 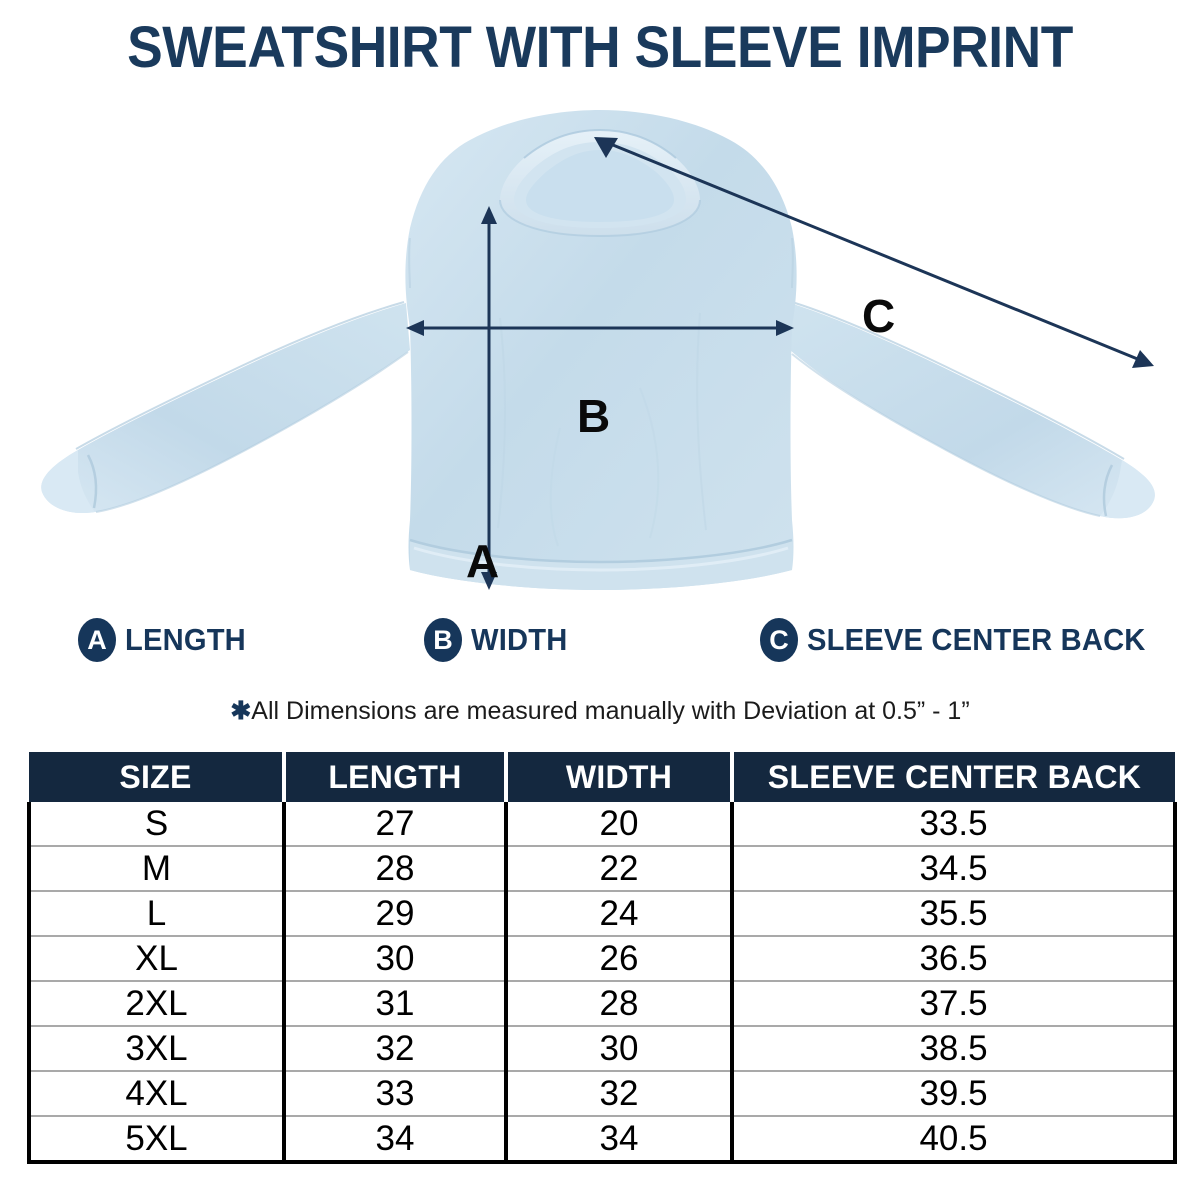 I want to click on cell-sleeve: 37.5, so click(x=954, y=1004).